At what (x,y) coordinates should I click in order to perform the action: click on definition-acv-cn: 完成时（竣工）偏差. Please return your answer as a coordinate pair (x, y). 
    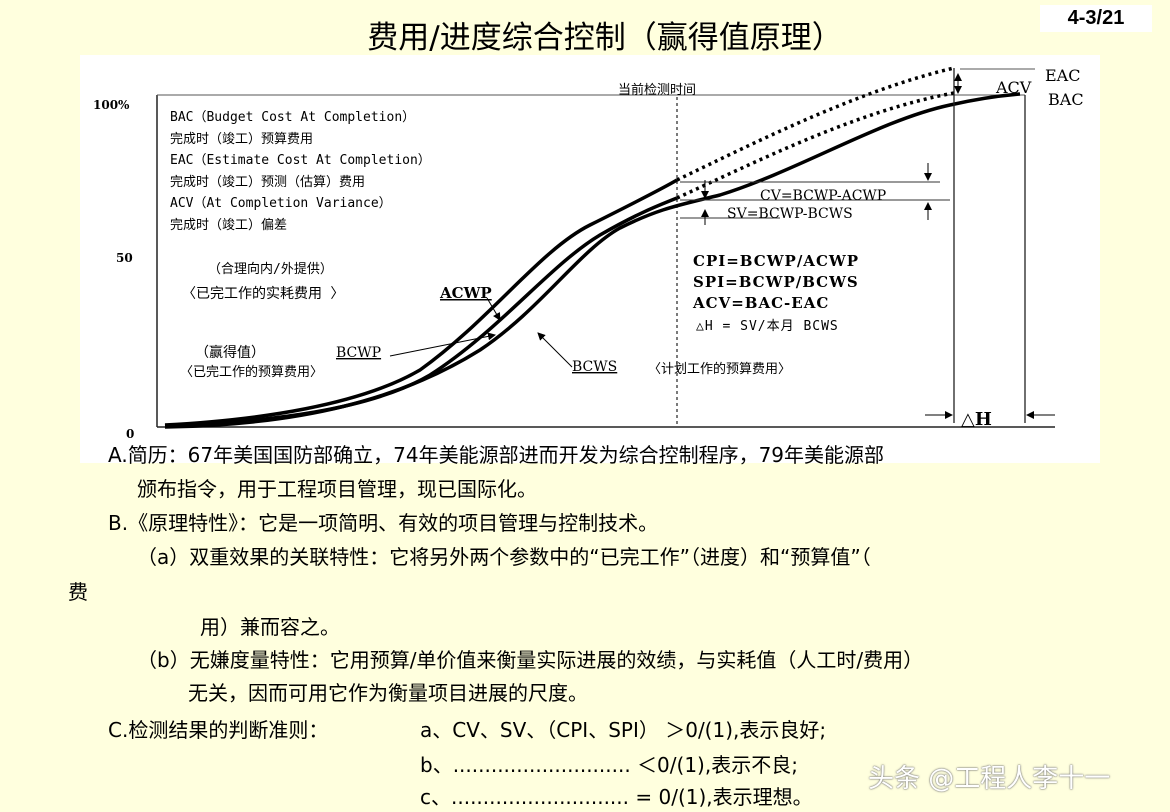
    Looking at the image, I should click on (228, 225).